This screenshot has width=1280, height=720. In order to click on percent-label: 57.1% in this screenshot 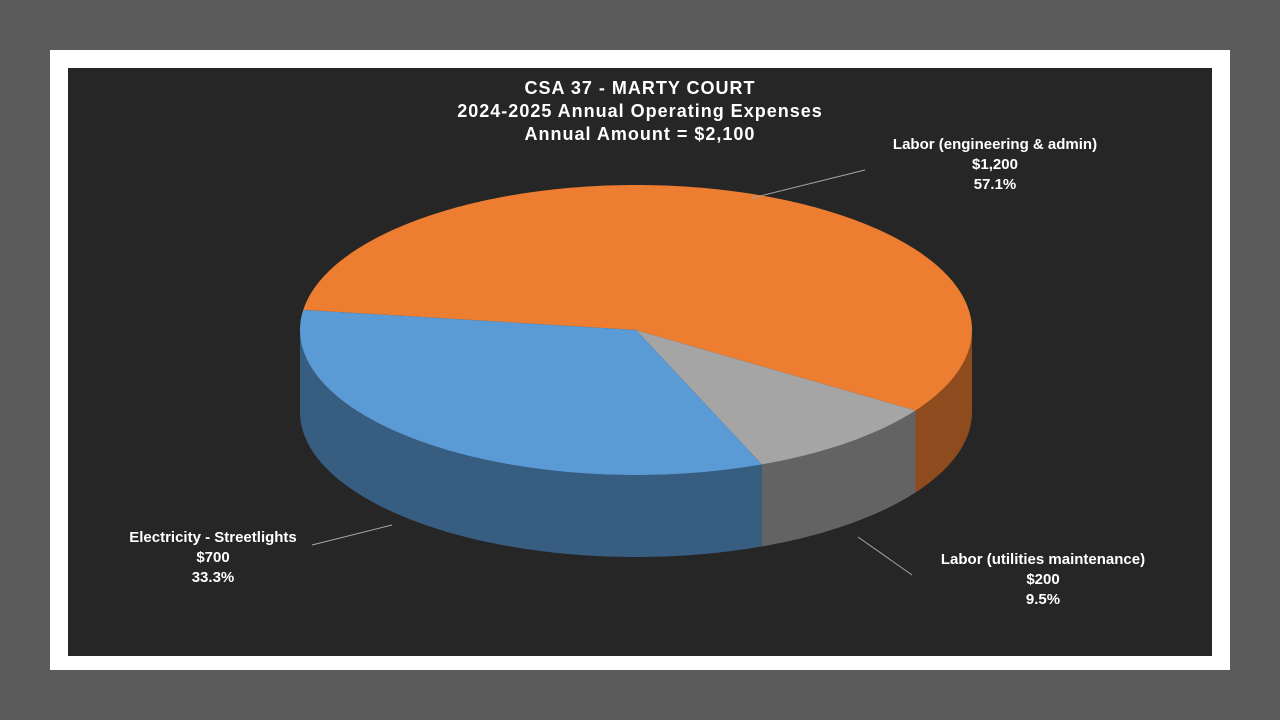, I will do `click(995, 184)`.